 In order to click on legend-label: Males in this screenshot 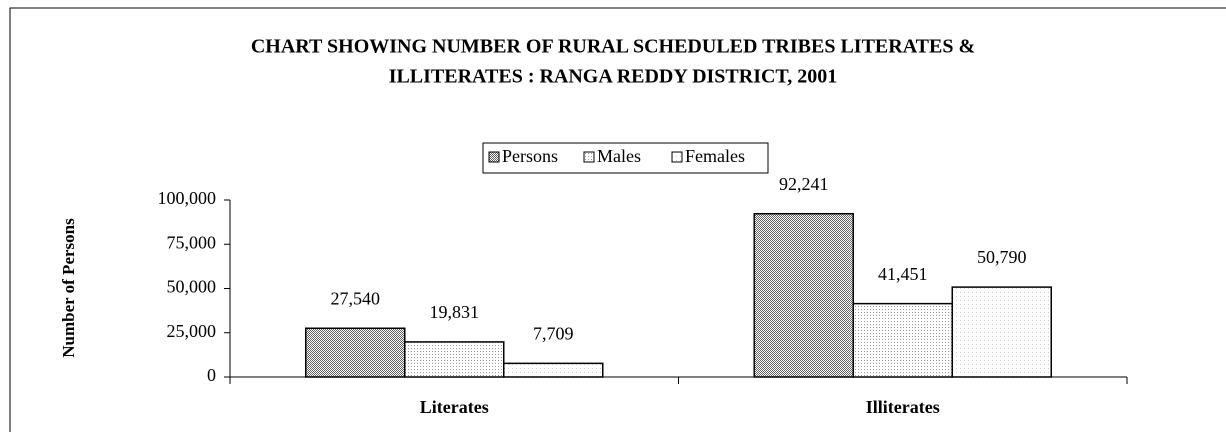, I will do `click(619, 156)`.